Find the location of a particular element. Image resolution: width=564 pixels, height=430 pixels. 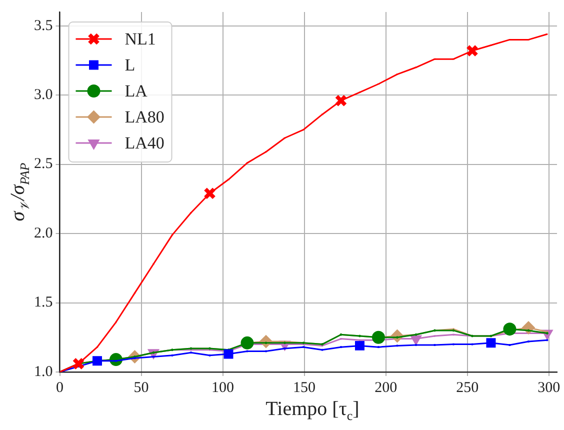

legend-label: LA is located at coordinates (136, 90).